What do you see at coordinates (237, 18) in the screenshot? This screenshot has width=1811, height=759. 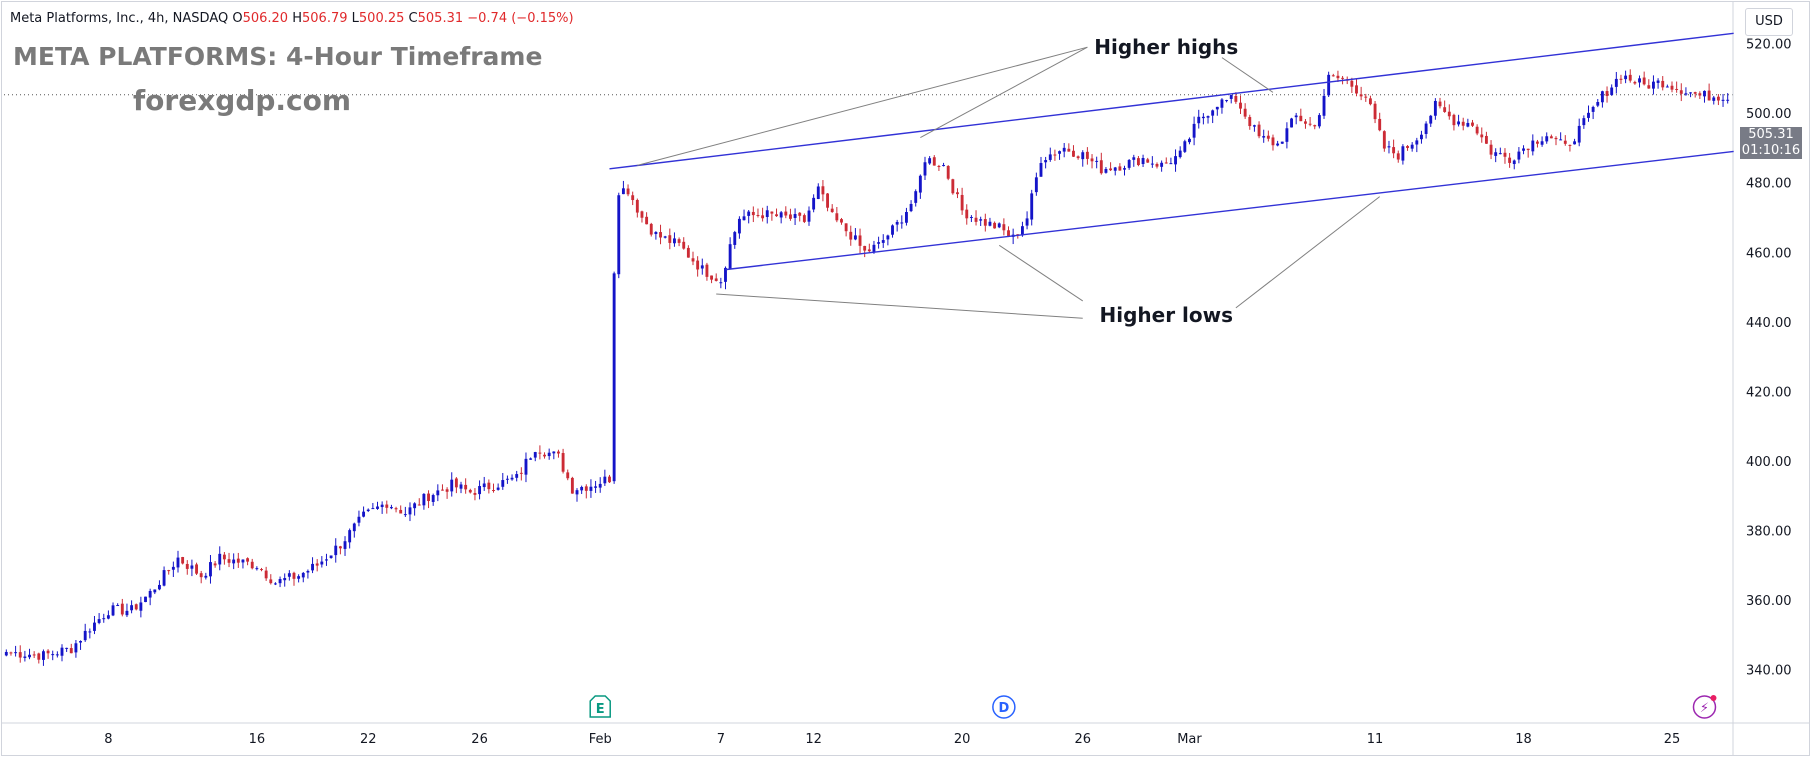 I see `open-label: O` at bounding box center [237, 18].